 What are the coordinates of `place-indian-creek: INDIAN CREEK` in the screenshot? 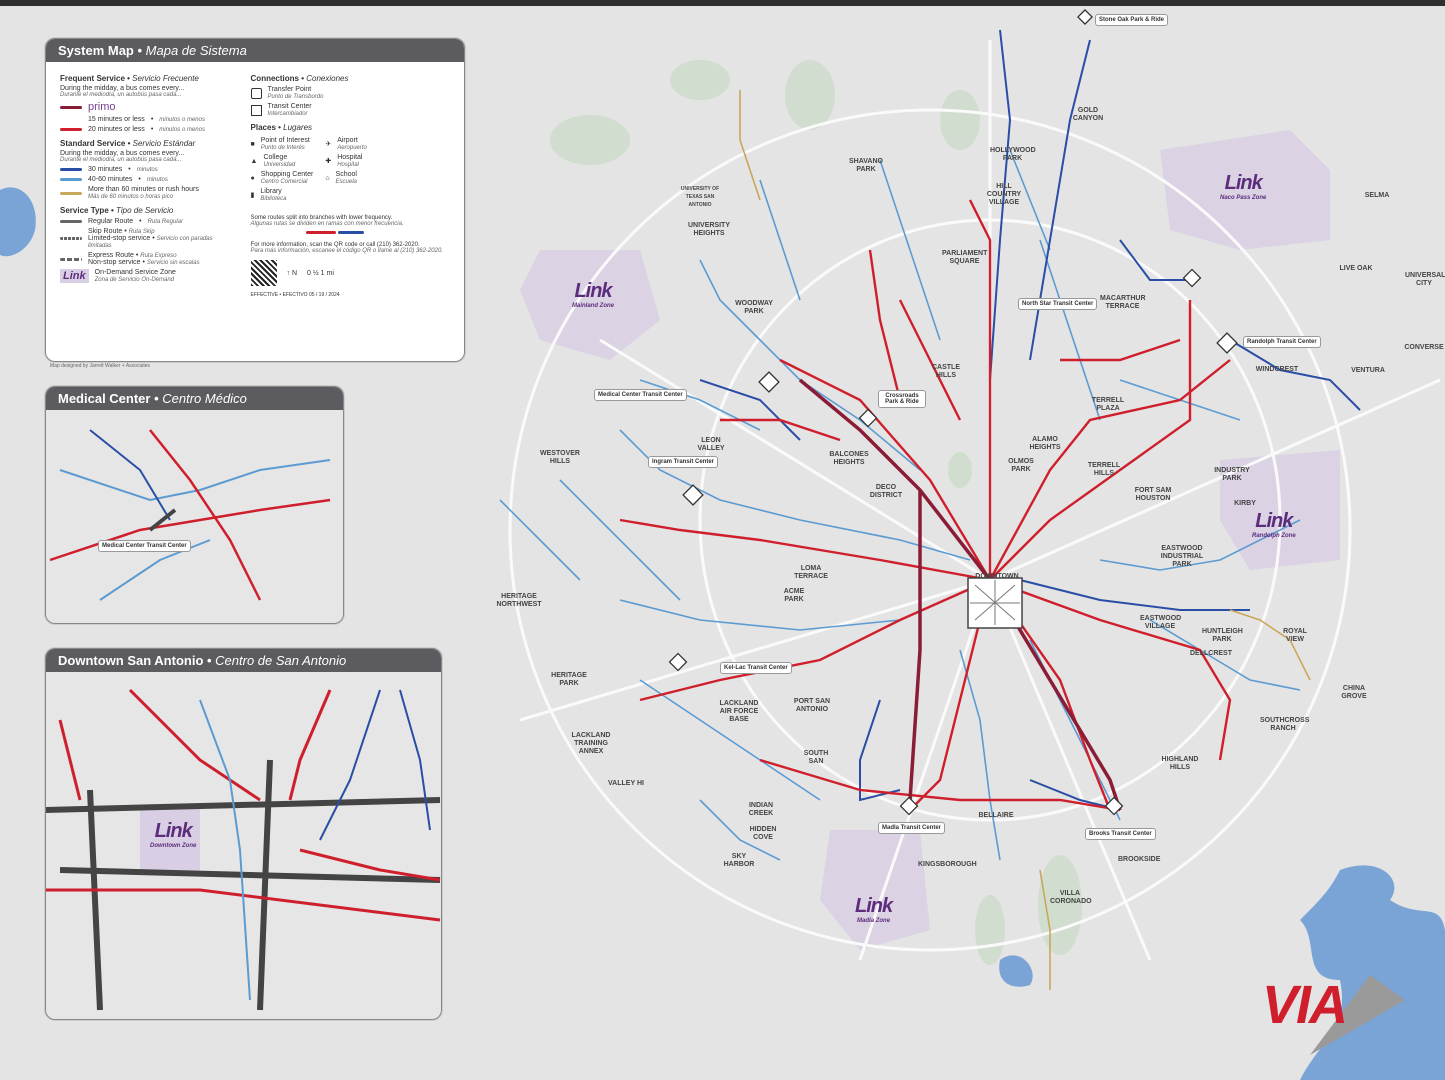 It's located at (761, 809).